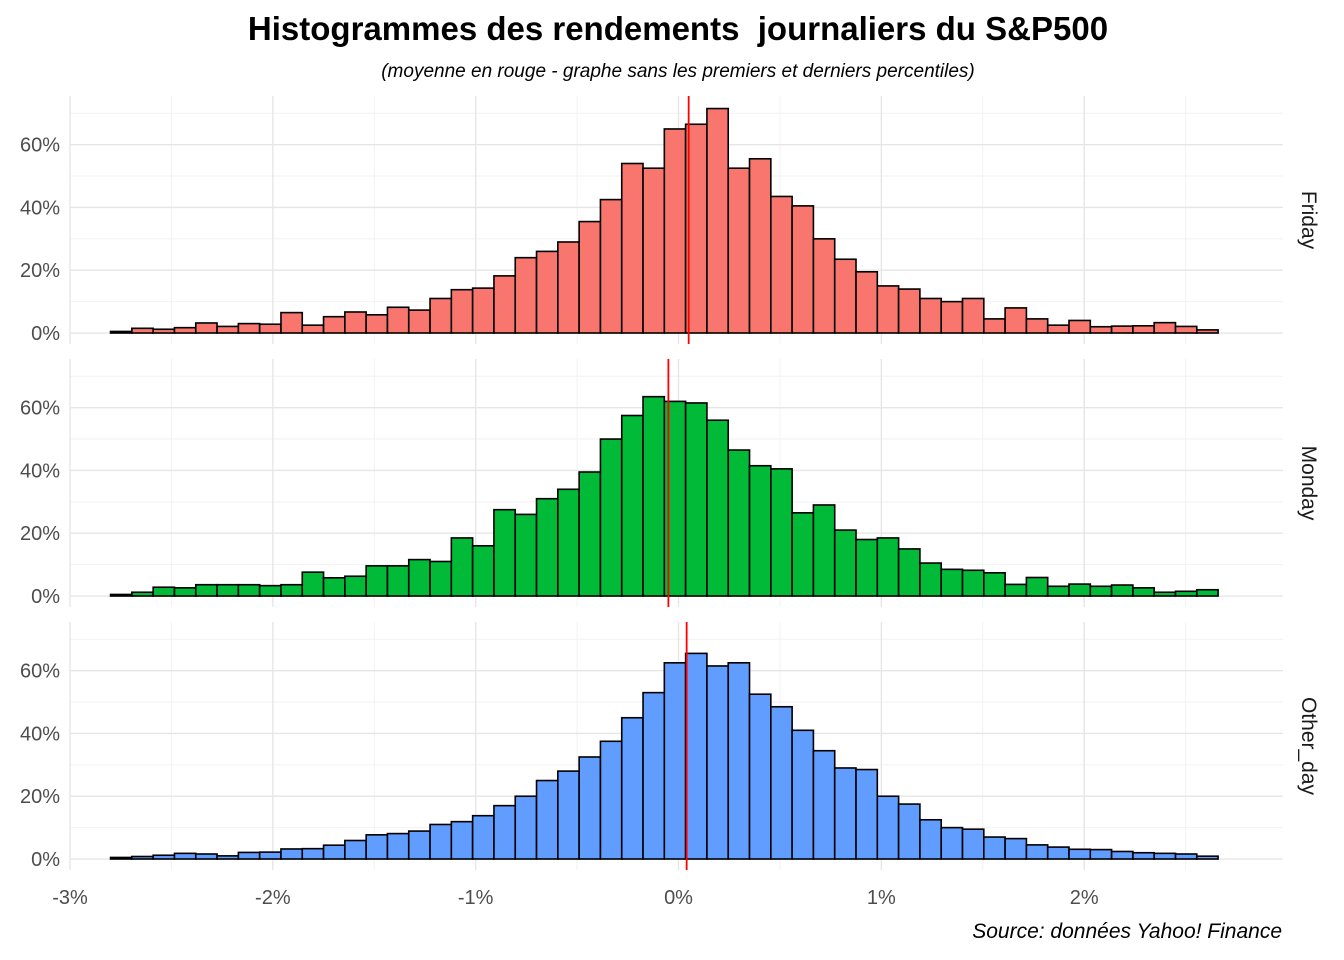  Describe the element at coordinates (476, 898) in the screenshot. I see `x-tick-label: -1%` at that location.